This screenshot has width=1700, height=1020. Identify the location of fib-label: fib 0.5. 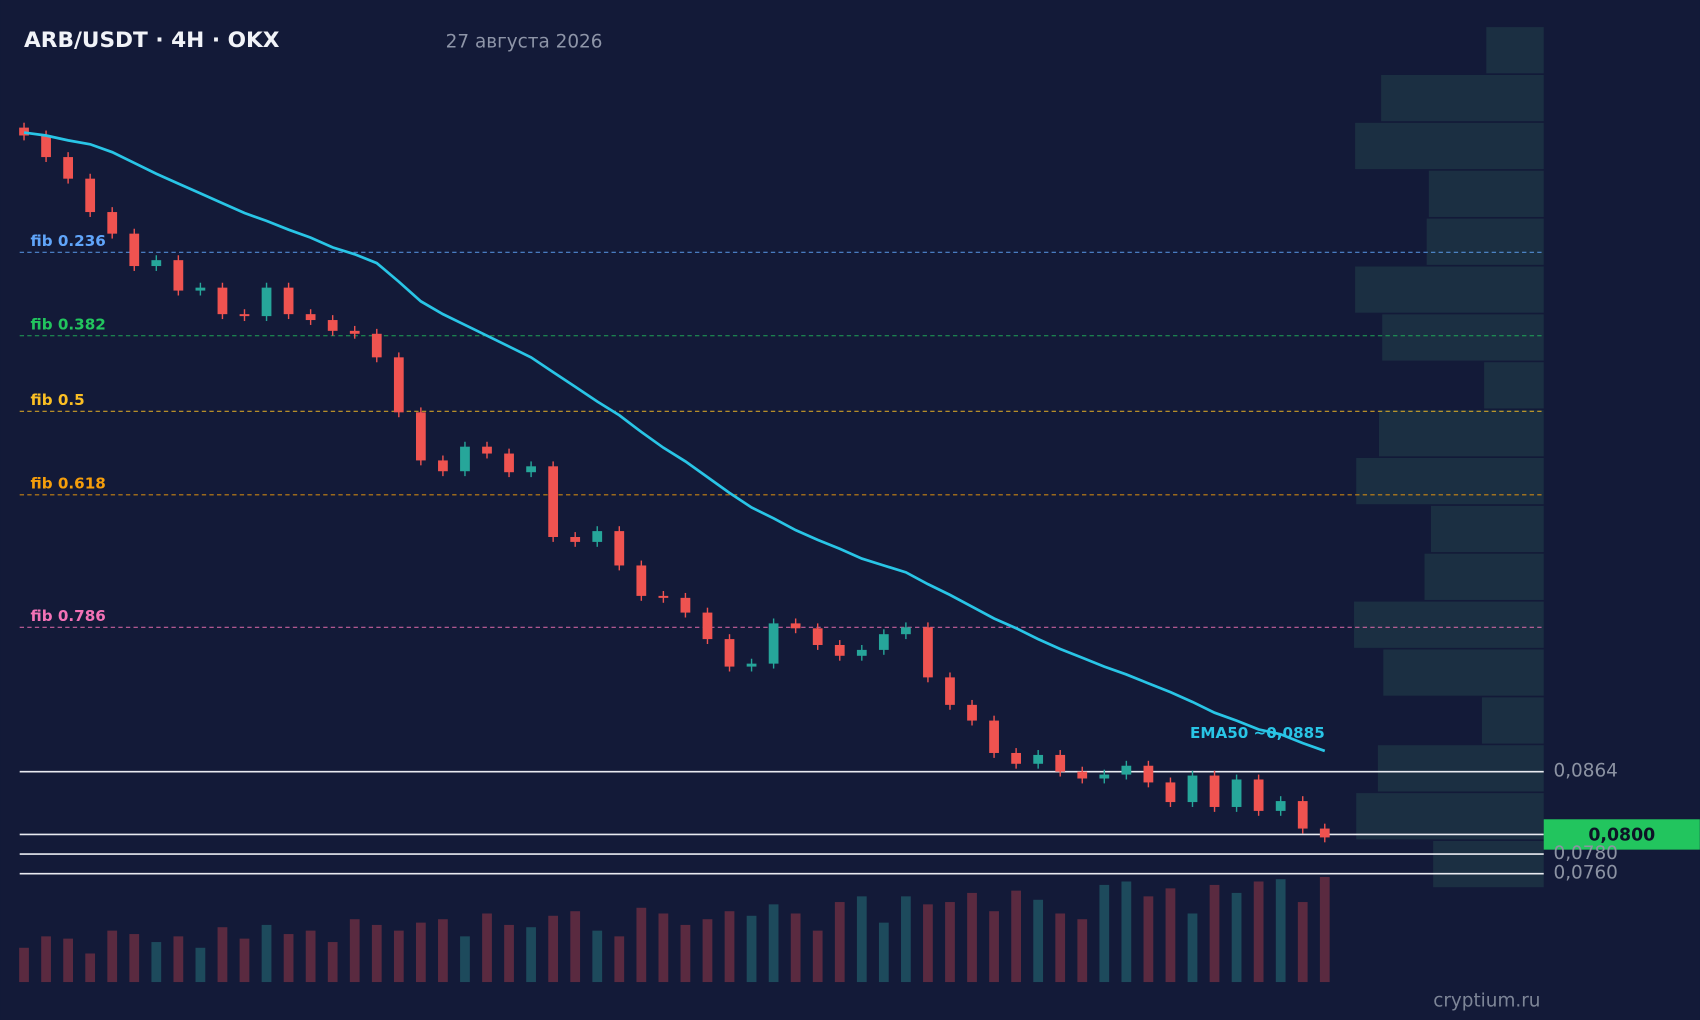
(58, 400).